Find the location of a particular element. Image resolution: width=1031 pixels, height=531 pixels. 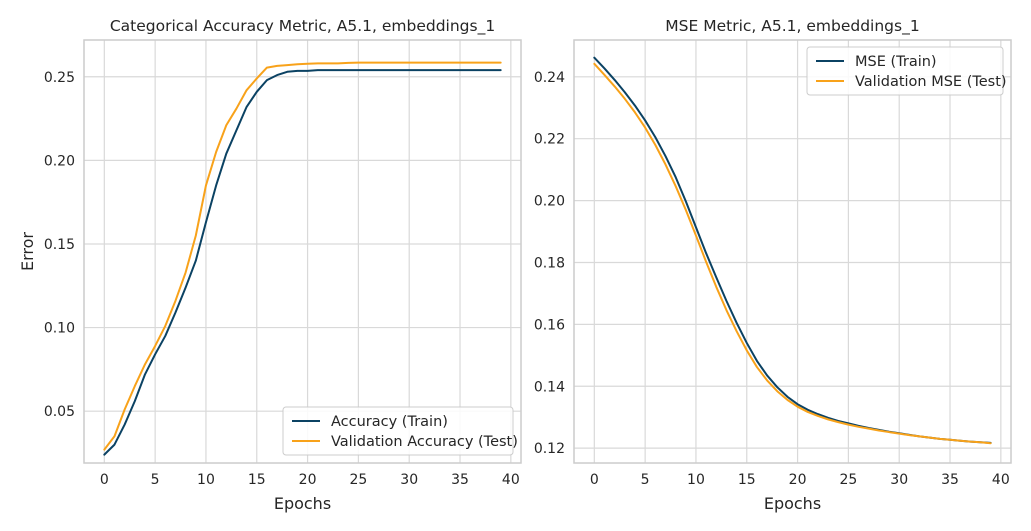

accuracy-x-tick-label: 40 is located at coordinates (511, 480).